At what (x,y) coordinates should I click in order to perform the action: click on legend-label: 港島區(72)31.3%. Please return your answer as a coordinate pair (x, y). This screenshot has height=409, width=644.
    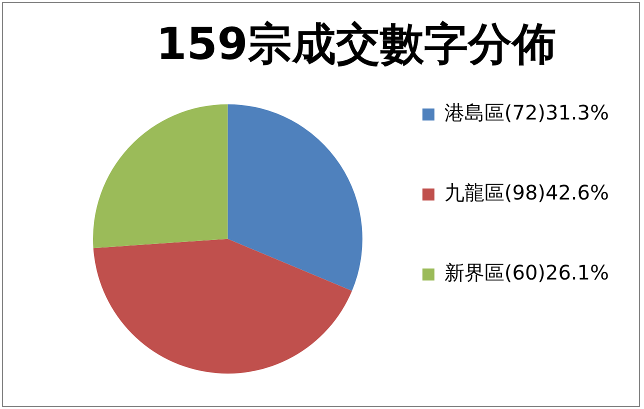
    Looking at the image, I should click on (527, 112).